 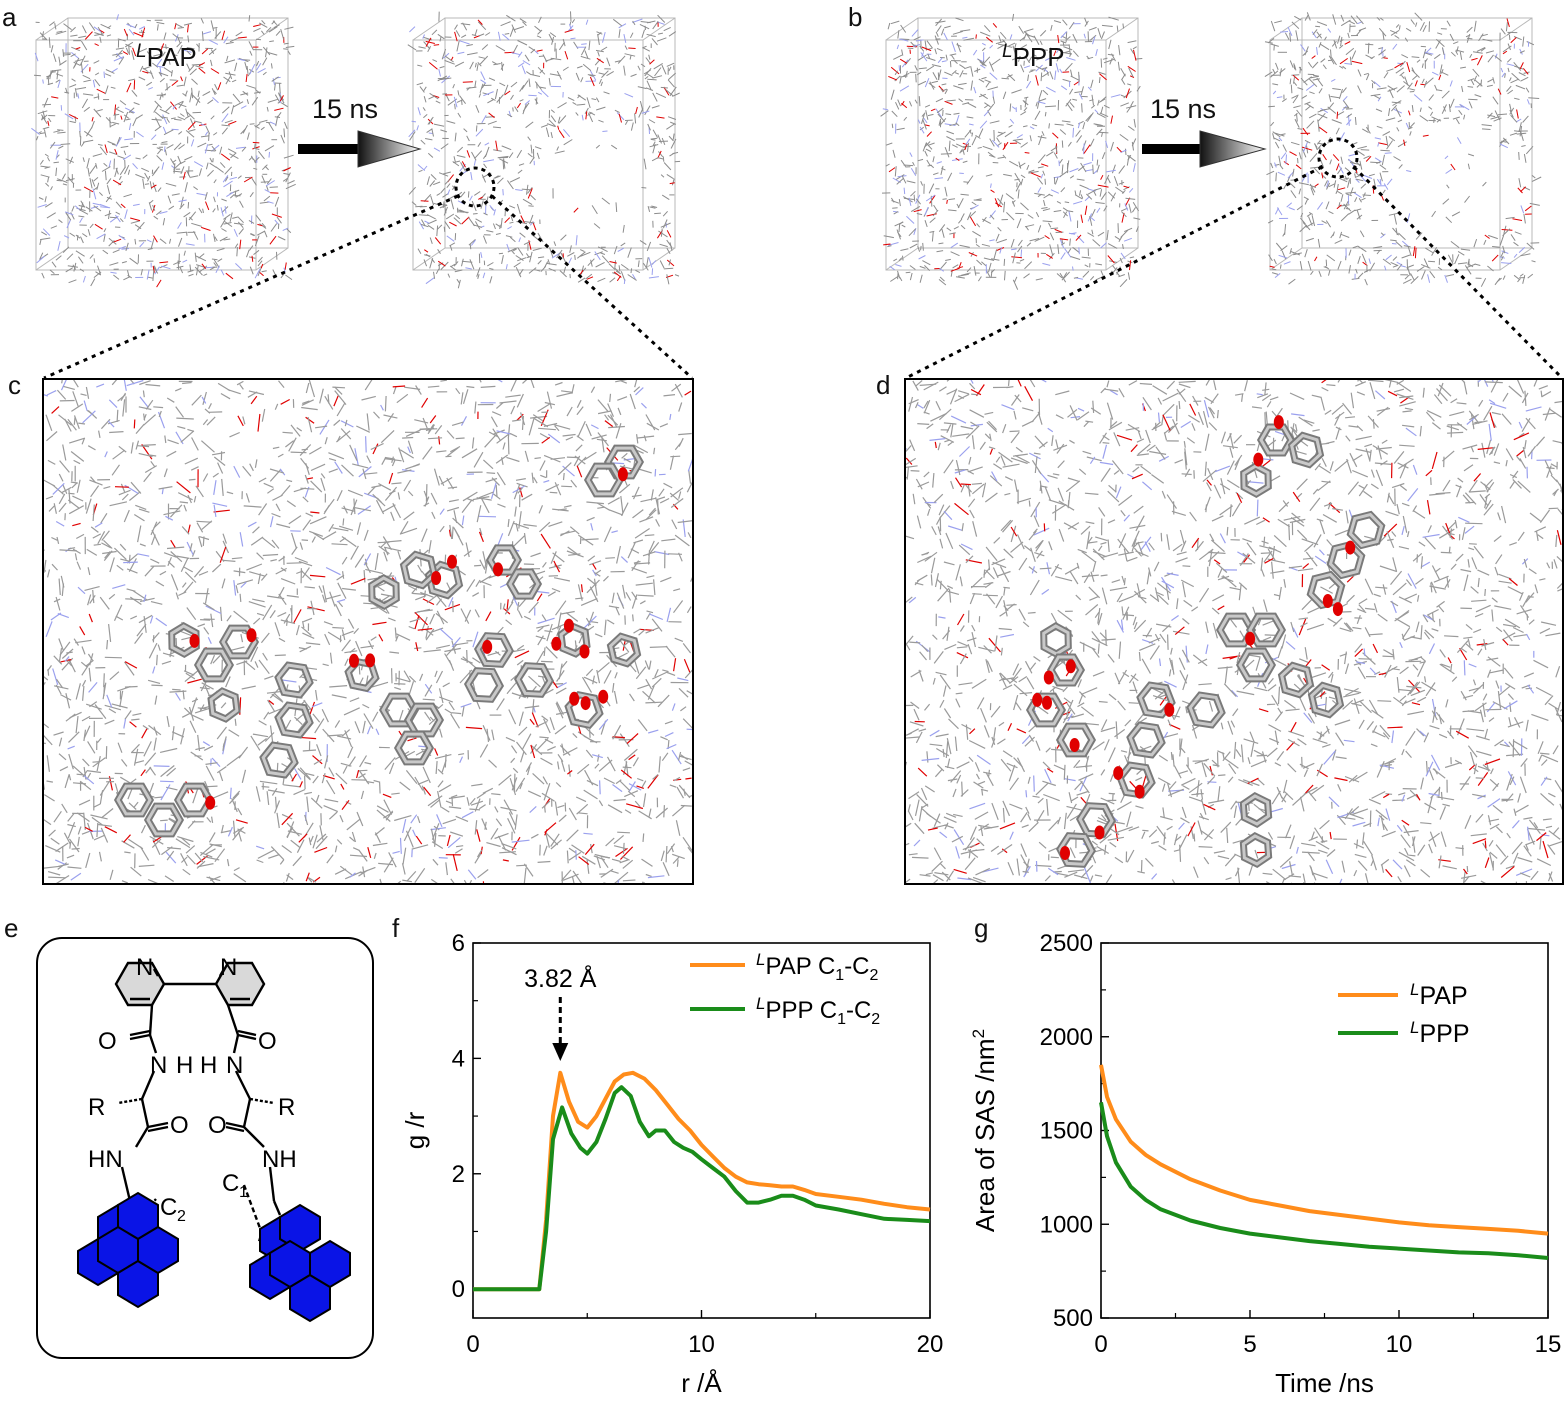 I want to click on panel-letter-f: f, so click(x=396, y=928).